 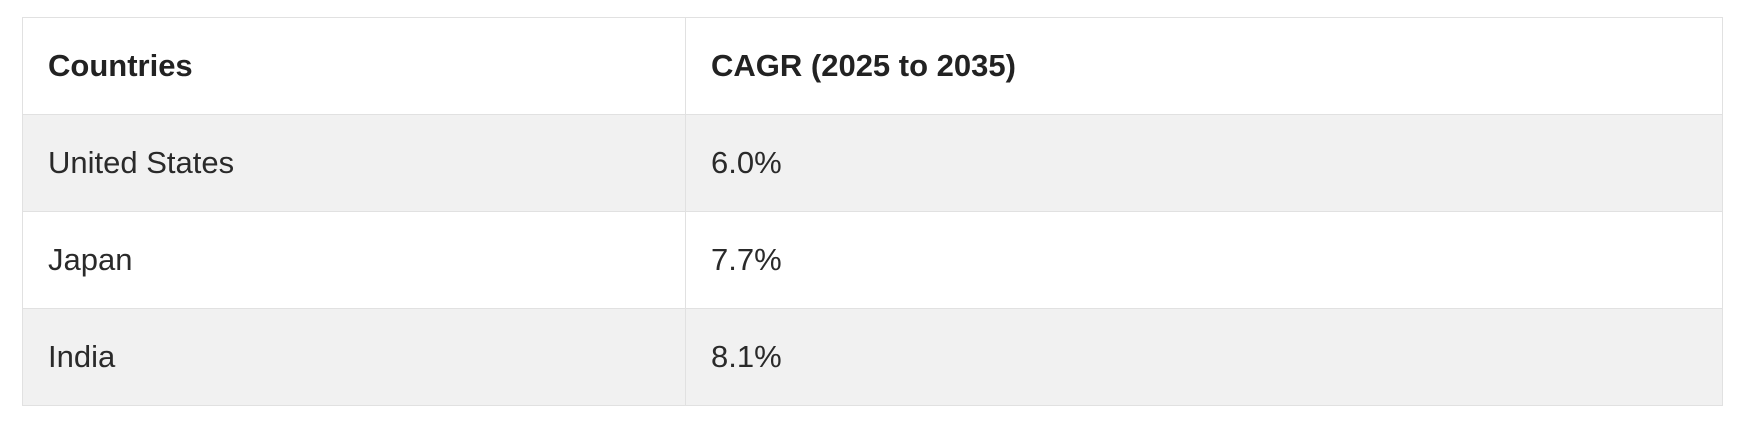 I want to click on cagr-cell: 8.1%, so click(x=1204, y=357).